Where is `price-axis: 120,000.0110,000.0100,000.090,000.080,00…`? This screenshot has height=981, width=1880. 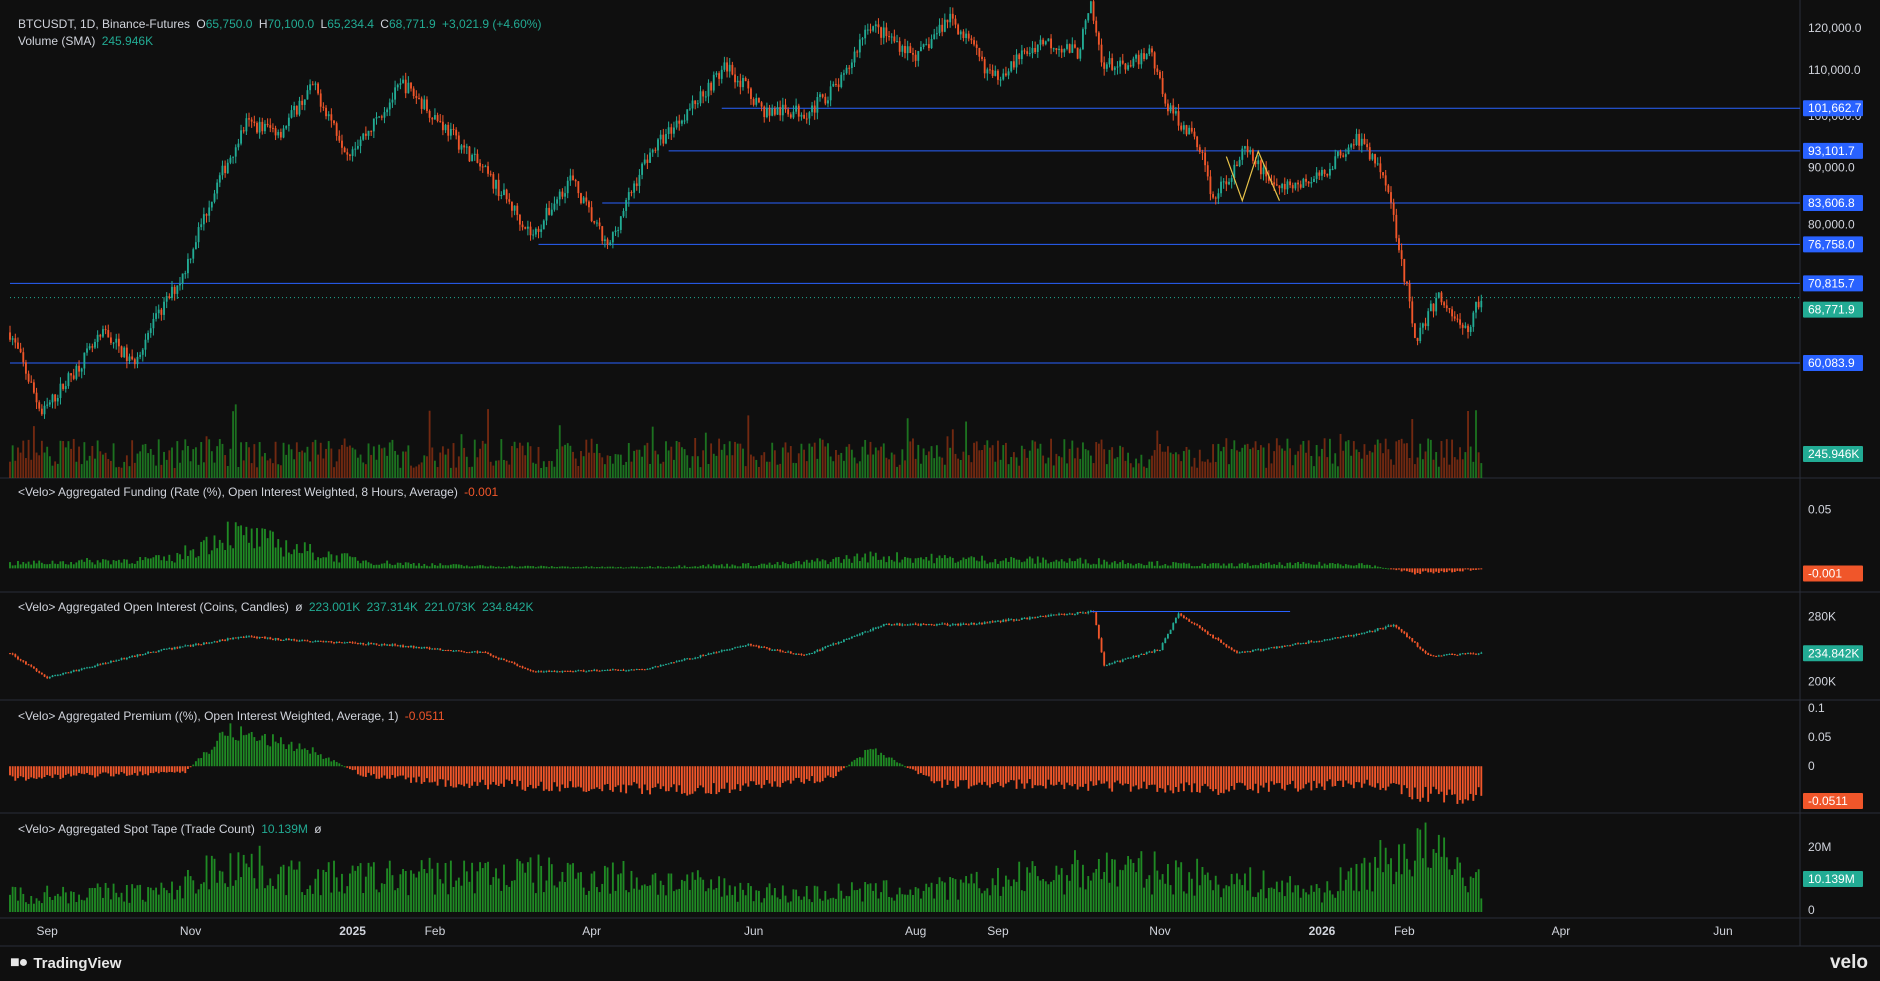
price-axis: 120,000.0110,000.0100,000.090,000.080,00… is located at coordinates (1833, 469).